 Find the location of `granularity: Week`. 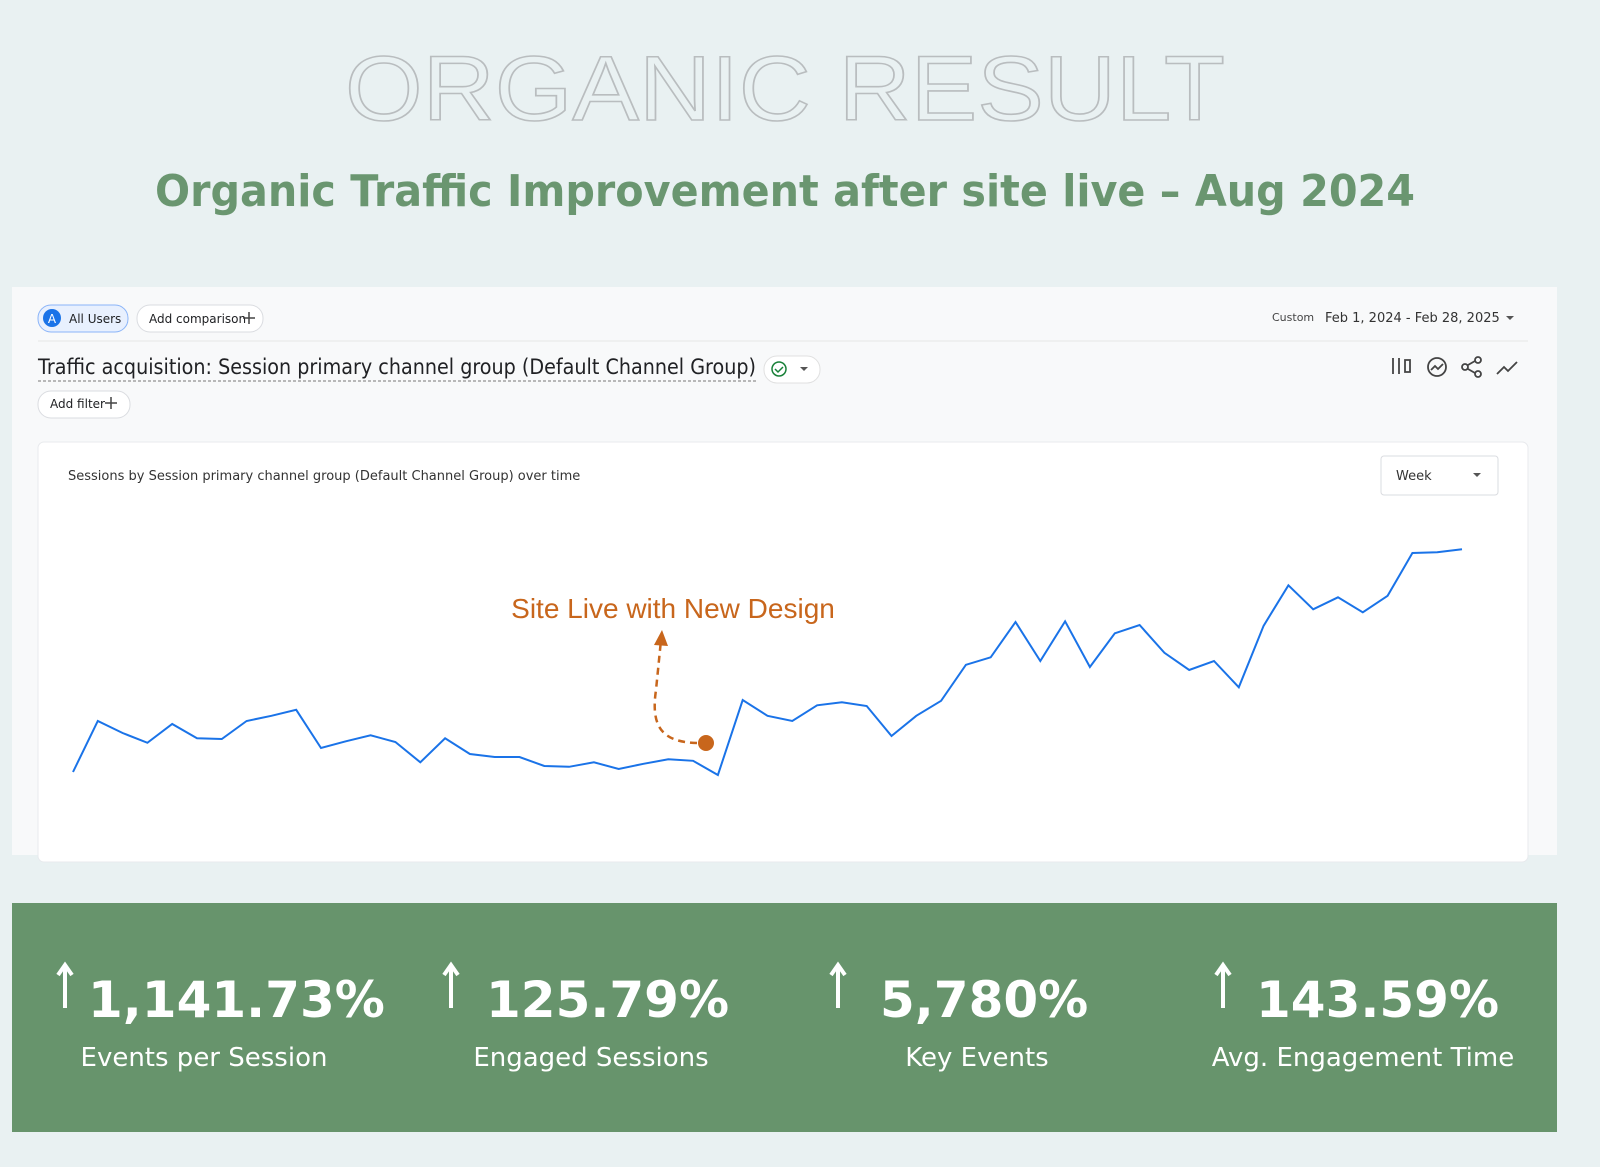

granularity: Week is located at coordinates (1414, 476).